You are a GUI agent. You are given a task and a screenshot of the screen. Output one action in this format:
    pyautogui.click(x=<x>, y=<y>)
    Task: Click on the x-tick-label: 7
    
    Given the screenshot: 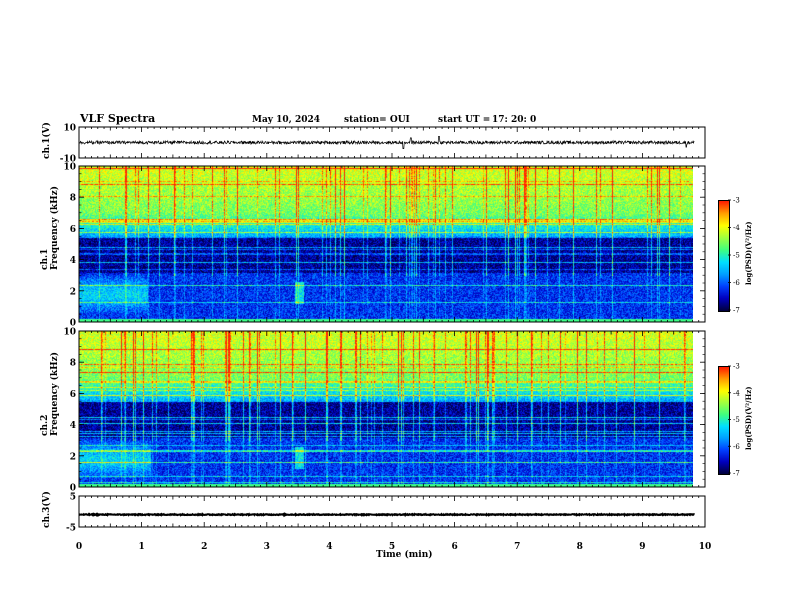 What is the action you would take?
    pyautogui.click(x=517, y=547)
    